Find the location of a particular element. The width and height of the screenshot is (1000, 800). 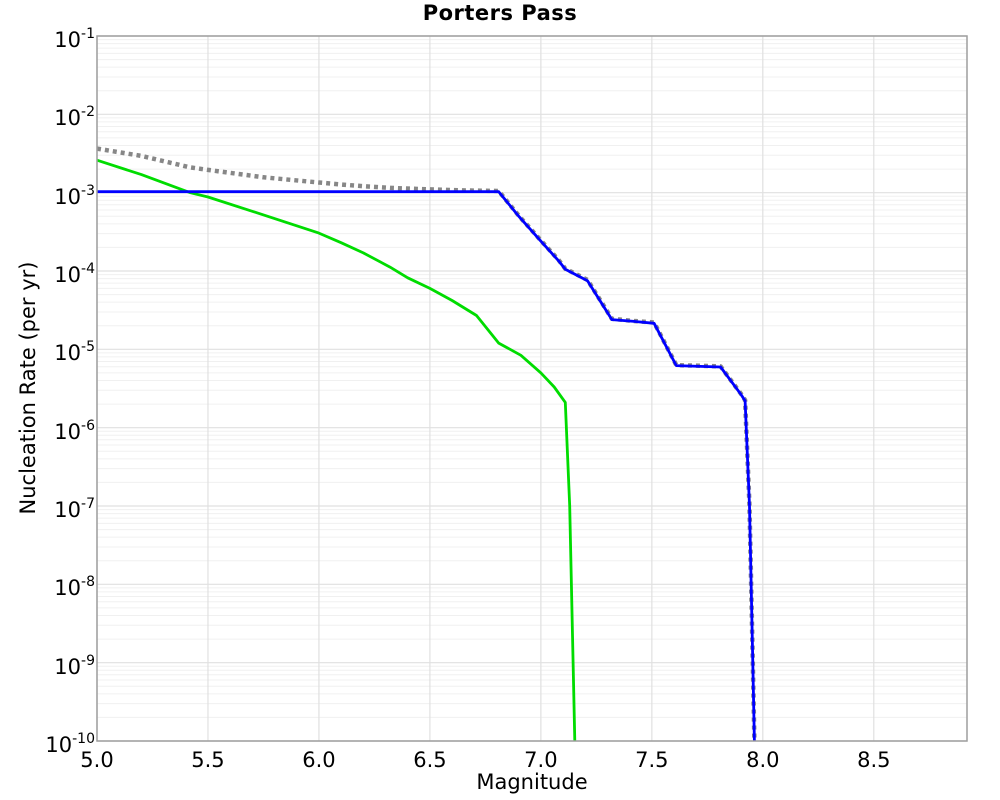

x-tick-label: 8.5 is located at coordinates (874, 760).